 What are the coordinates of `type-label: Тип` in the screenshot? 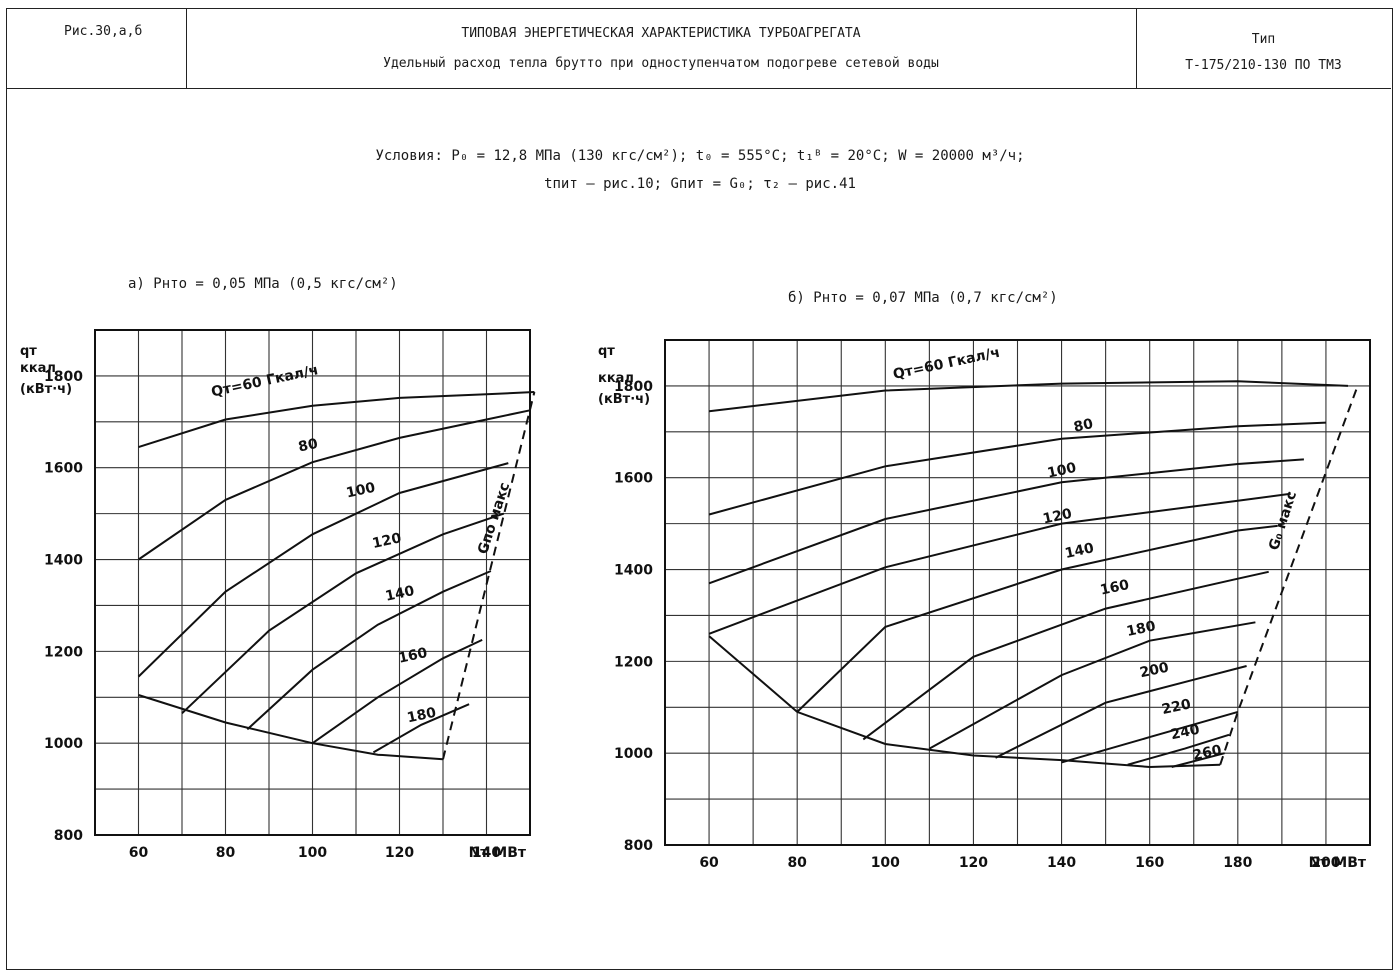 It's located at (1263, 39).